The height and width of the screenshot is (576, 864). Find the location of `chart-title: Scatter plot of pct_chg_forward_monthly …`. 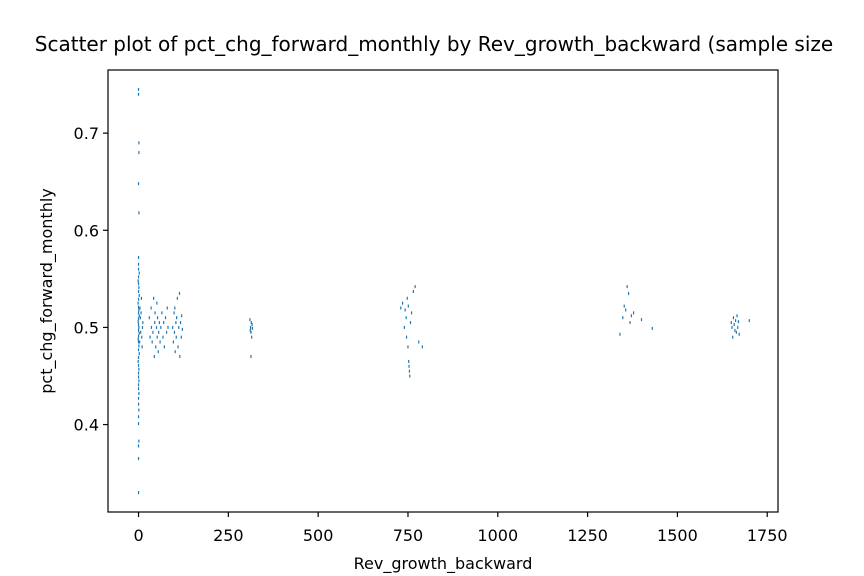

chart-title: Scatter plot of pct_chg_forward_monthly … is located at coordinates (434, 44).